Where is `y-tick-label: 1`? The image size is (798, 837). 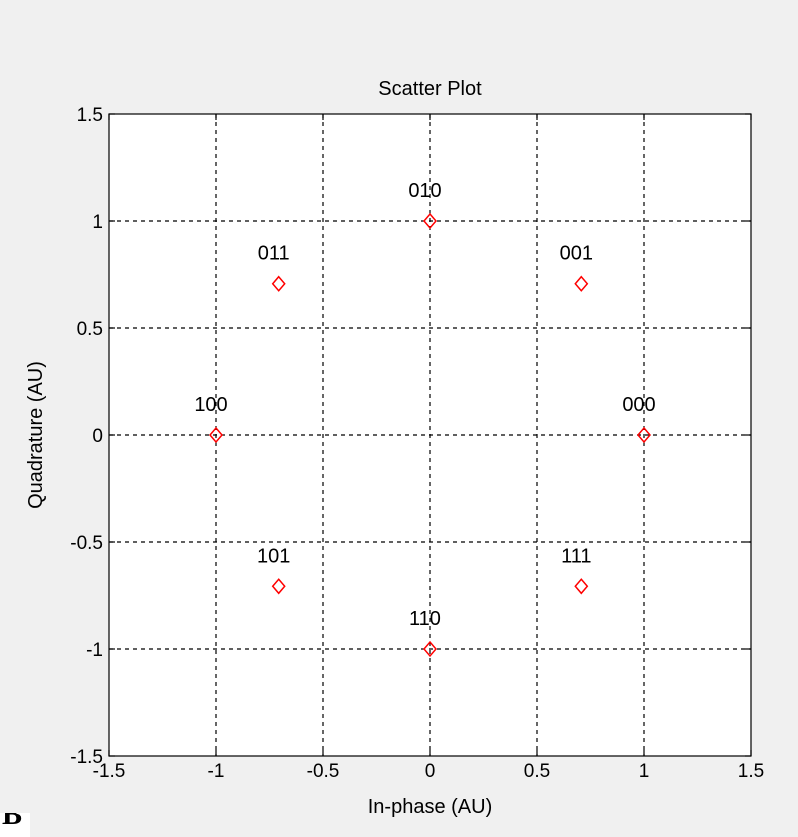
y-tick-label: 1 is located at coordinates (97, 222).